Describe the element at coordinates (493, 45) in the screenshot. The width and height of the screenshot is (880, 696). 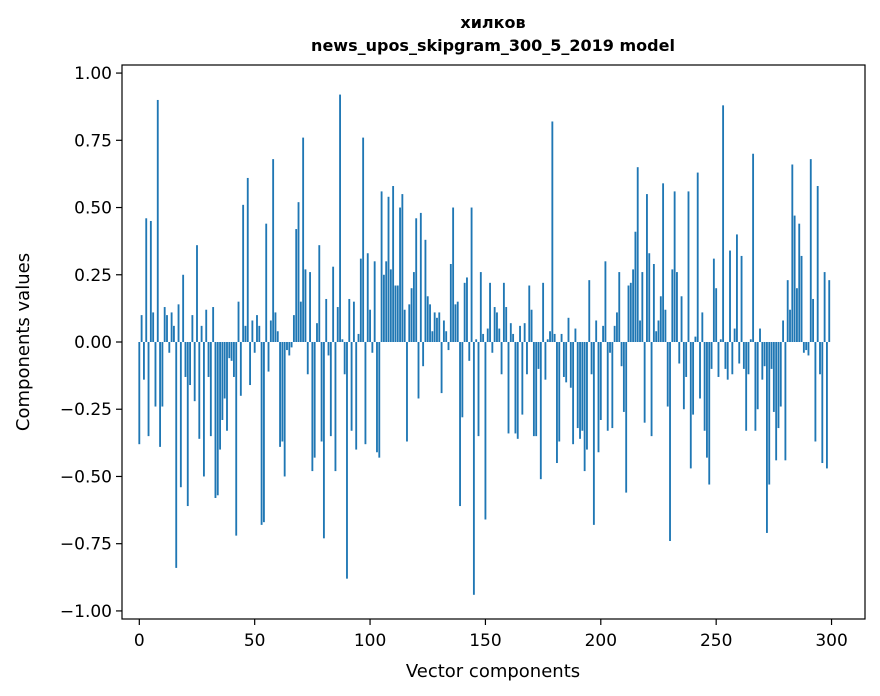
I see `chart-title-line2: news_upos_skipgram_300_5_2019 model` at that location.